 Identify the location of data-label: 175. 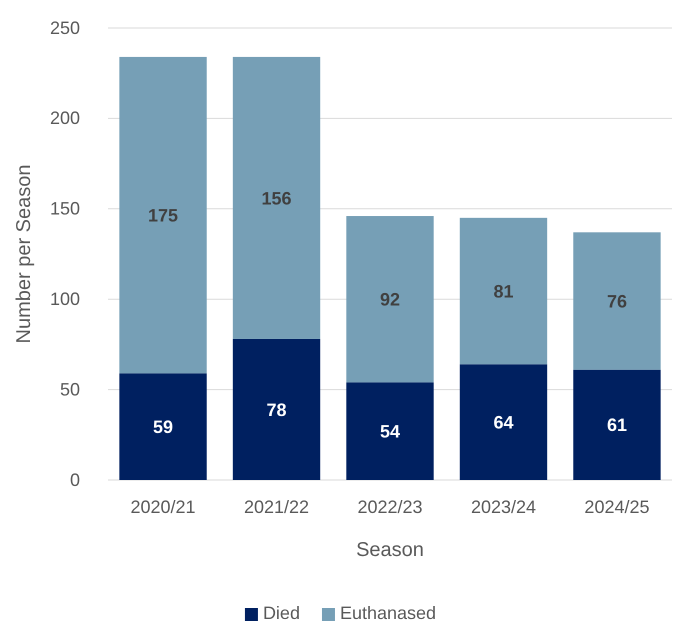
(163, 215).